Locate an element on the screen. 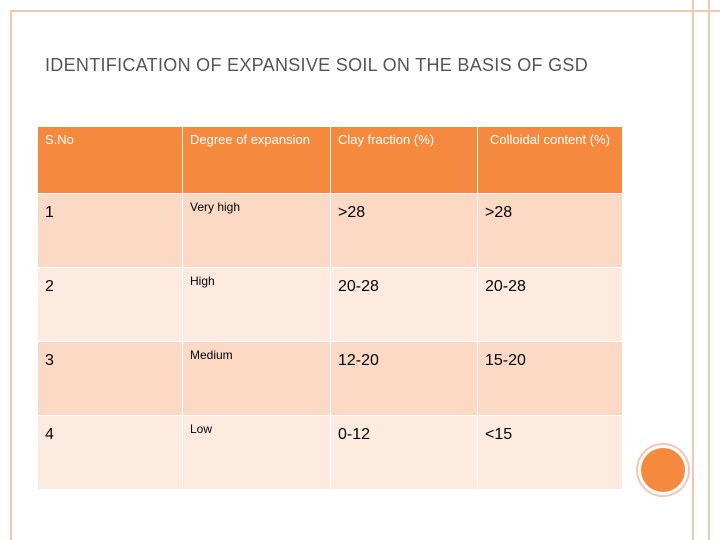 Image resolution: width=720 pixels, height=540 pixels. table-cell: Medium is located at coordinates (256, 378).